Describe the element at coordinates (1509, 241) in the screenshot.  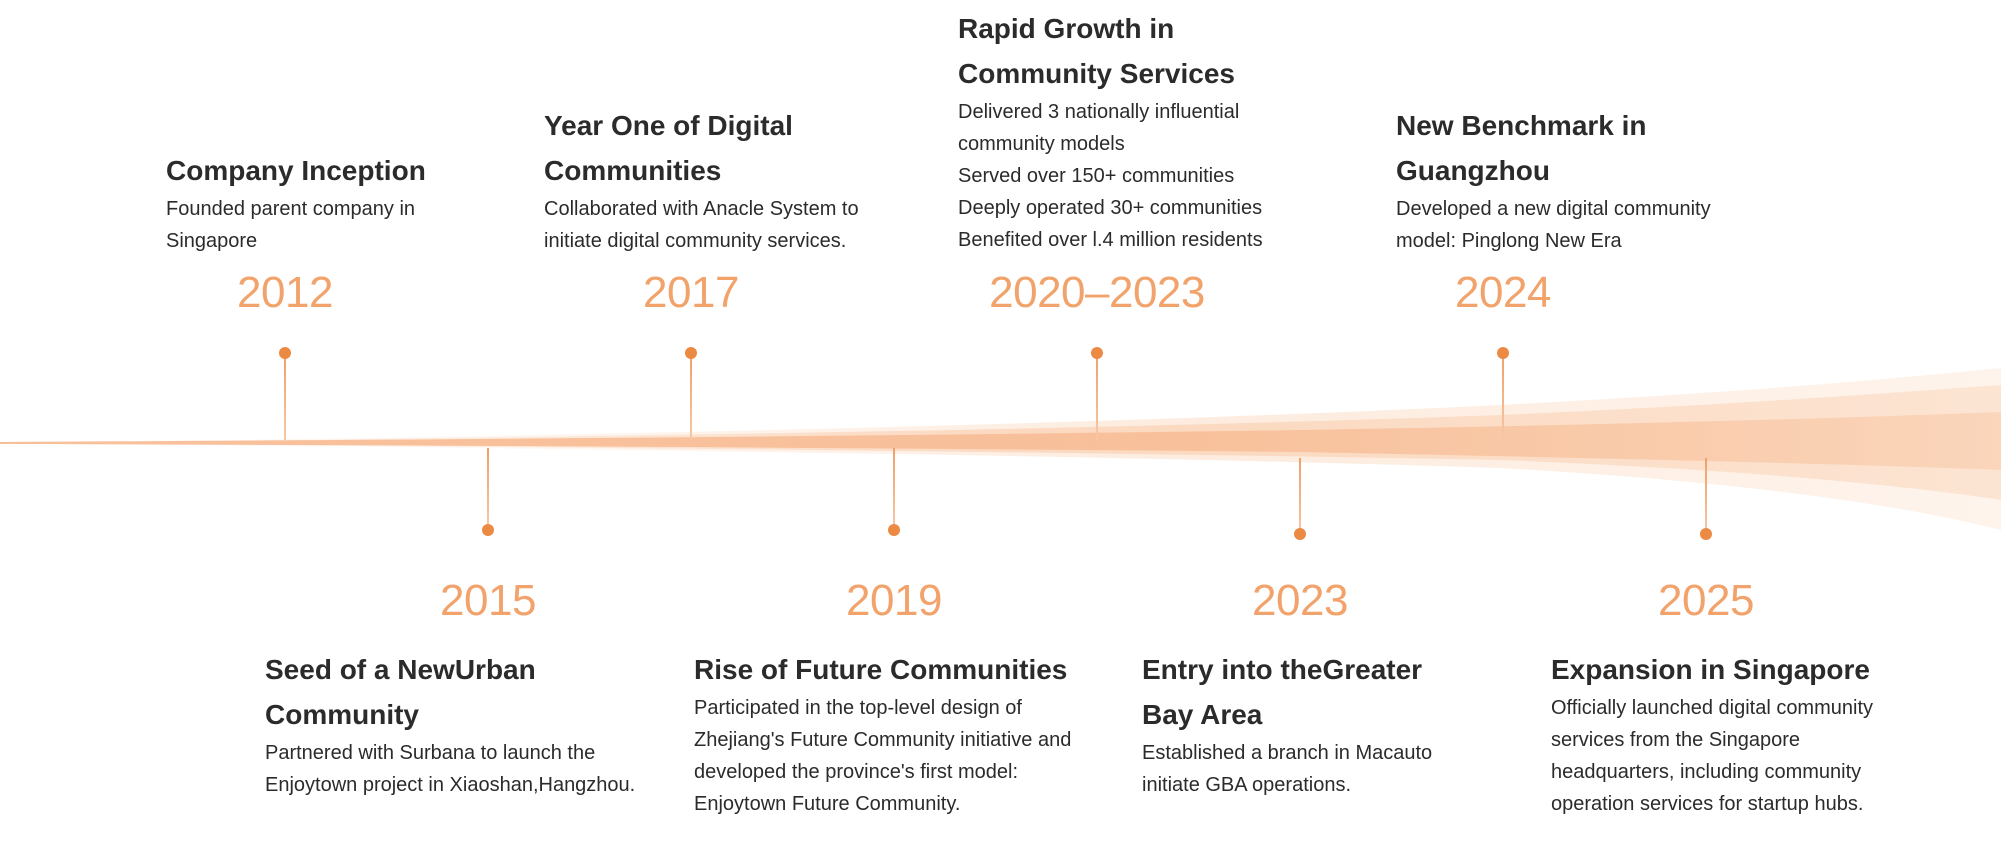
I see `milestone-description-line: model: Pinglong New Era` at that location.